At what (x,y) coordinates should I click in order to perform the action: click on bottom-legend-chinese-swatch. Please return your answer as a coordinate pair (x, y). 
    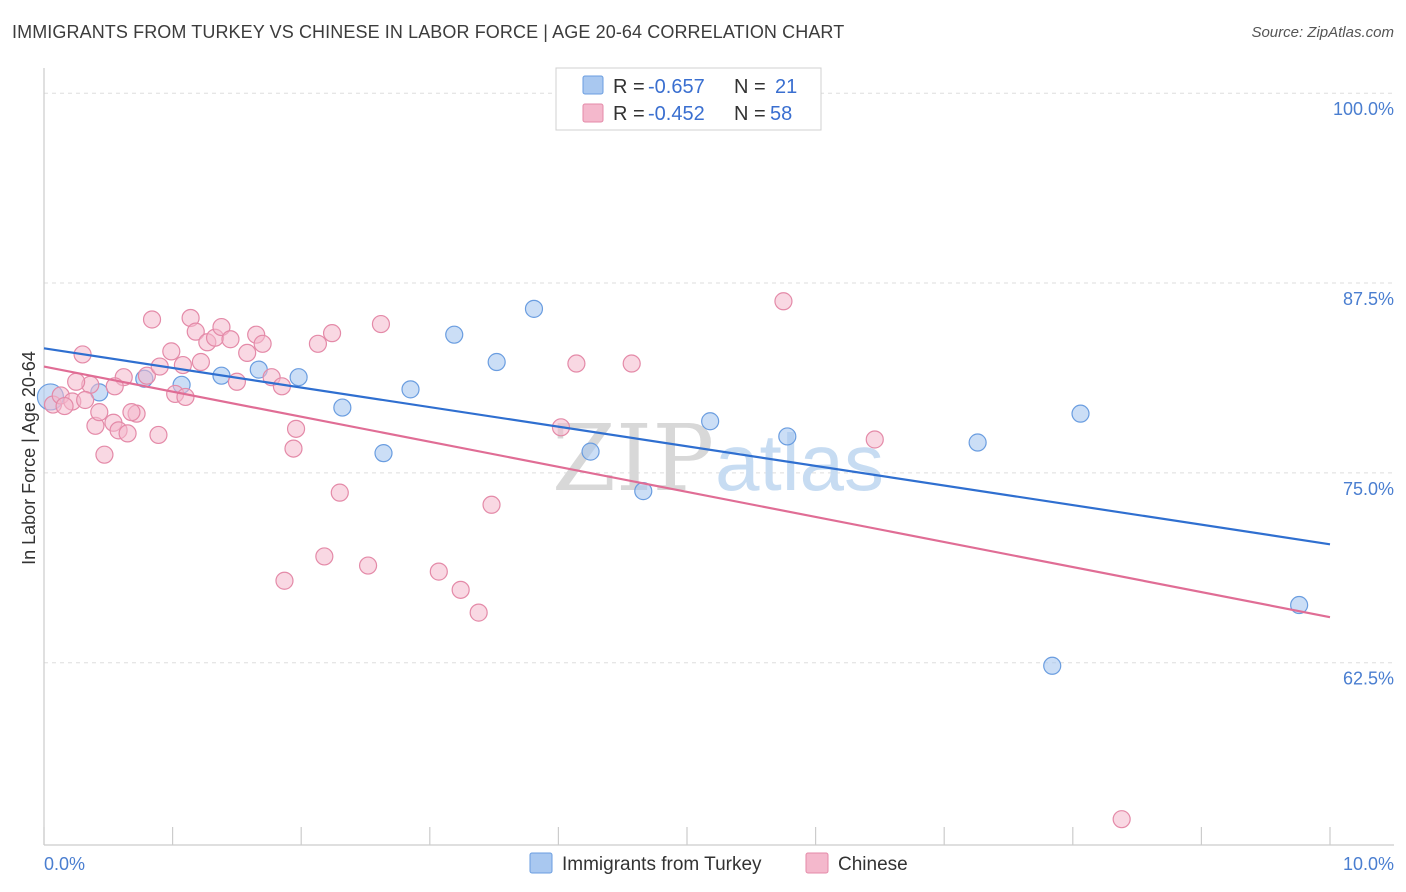
    Looking at the image, I should click on (817, 863).